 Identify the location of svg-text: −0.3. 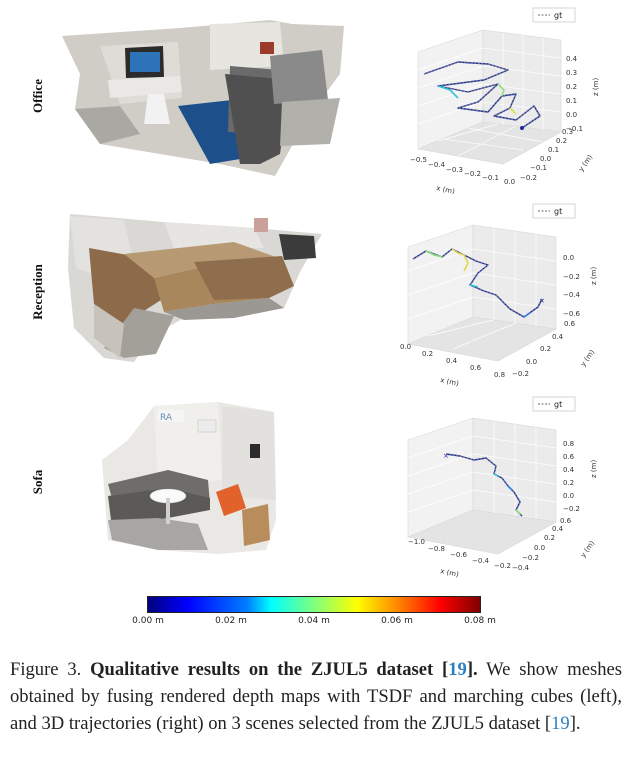
(454, 170).